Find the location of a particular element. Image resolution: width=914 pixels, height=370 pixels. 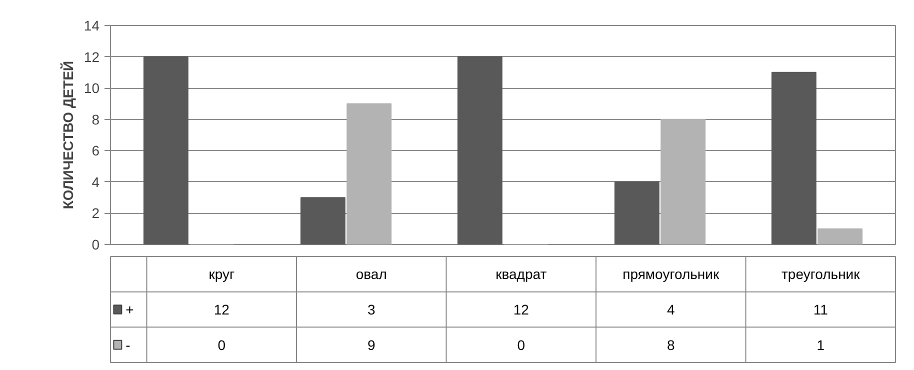

data-label: 9 is located at coordinates (371, 344).